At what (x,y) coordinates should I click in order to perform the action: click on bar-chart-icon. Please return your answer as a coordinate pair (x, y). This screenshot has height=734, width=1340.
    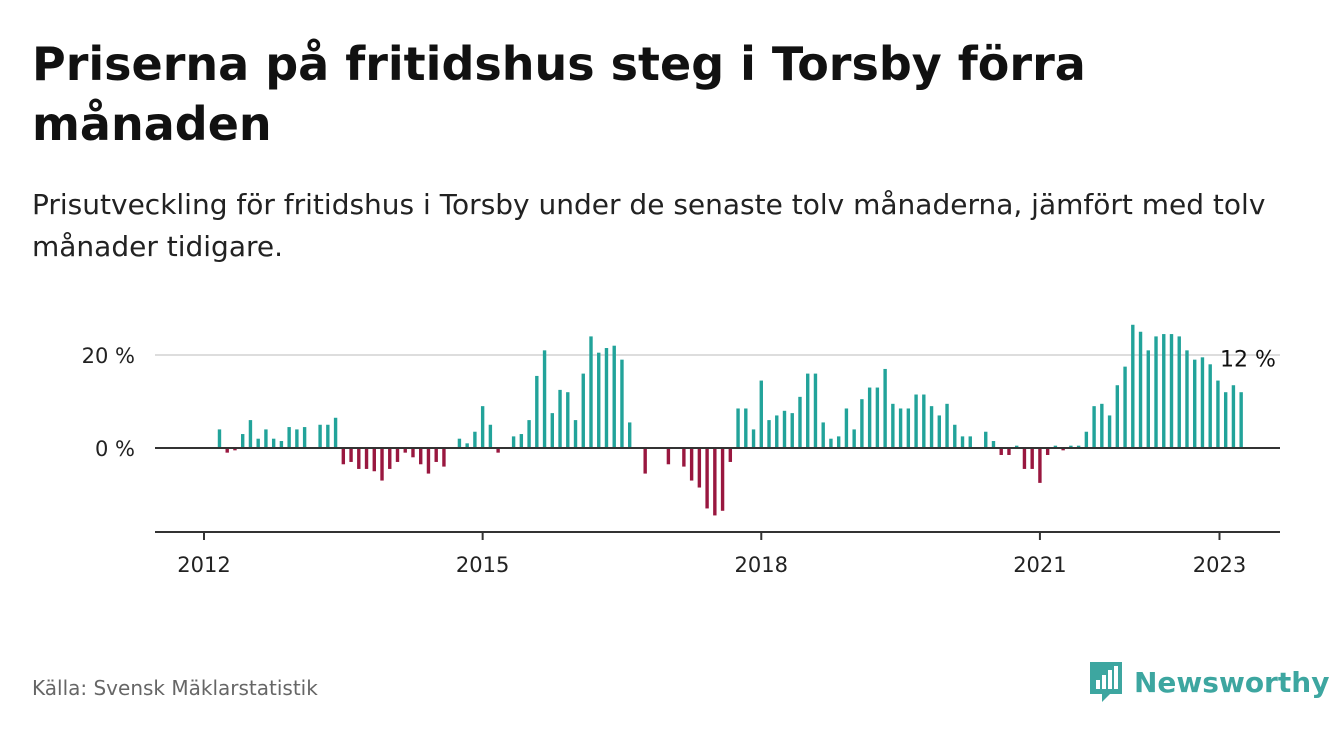
    Looking at the image, I should click on (1106, 682).